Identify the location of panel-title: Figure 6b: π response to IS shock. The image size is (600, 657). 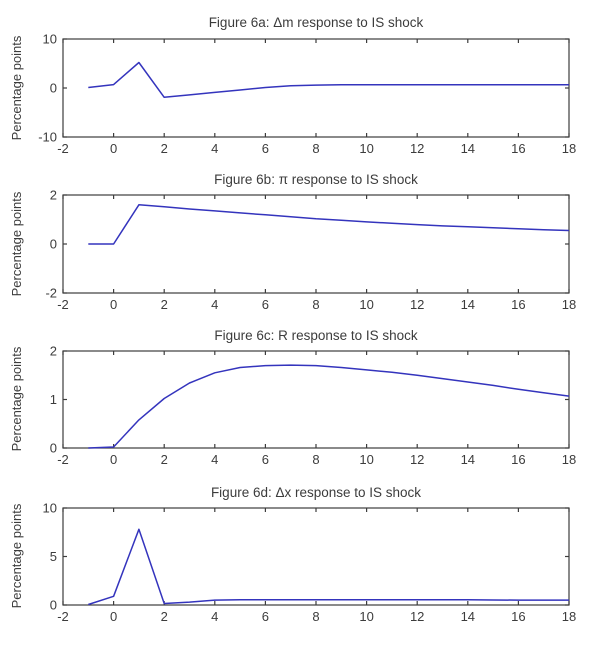
(316, 179).